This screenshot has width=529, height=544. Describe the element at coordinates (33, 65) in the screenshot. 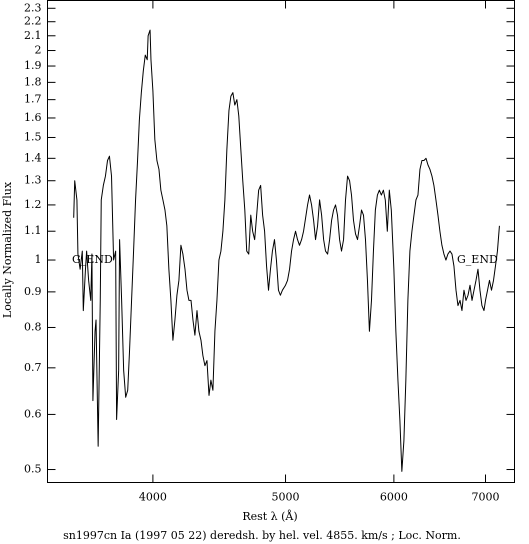

I see `y-tick-label: 1.9` at that location.